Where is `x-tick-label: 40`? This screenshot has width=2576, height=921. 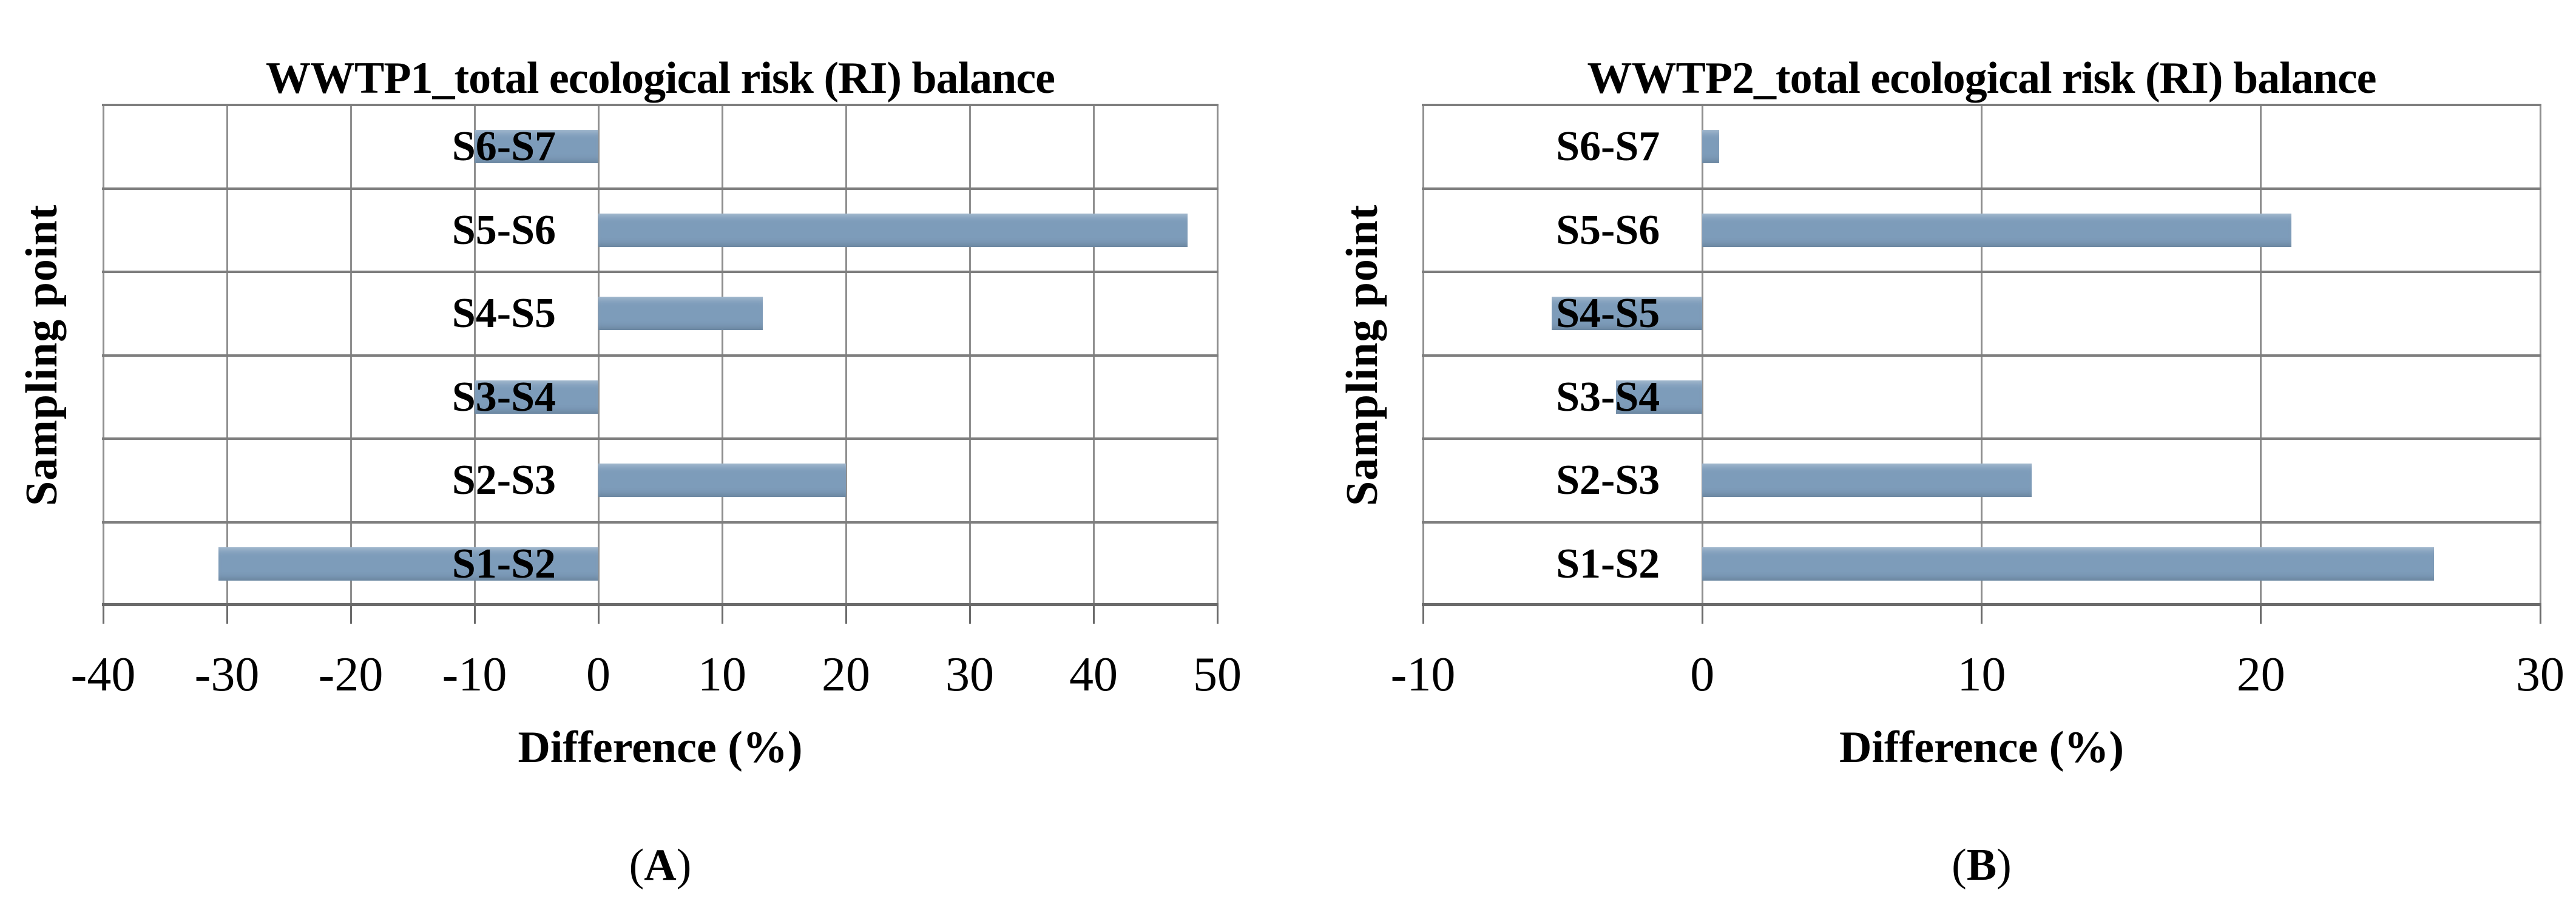
x-tick-label: 40 is located at coordinates (1093, 675).